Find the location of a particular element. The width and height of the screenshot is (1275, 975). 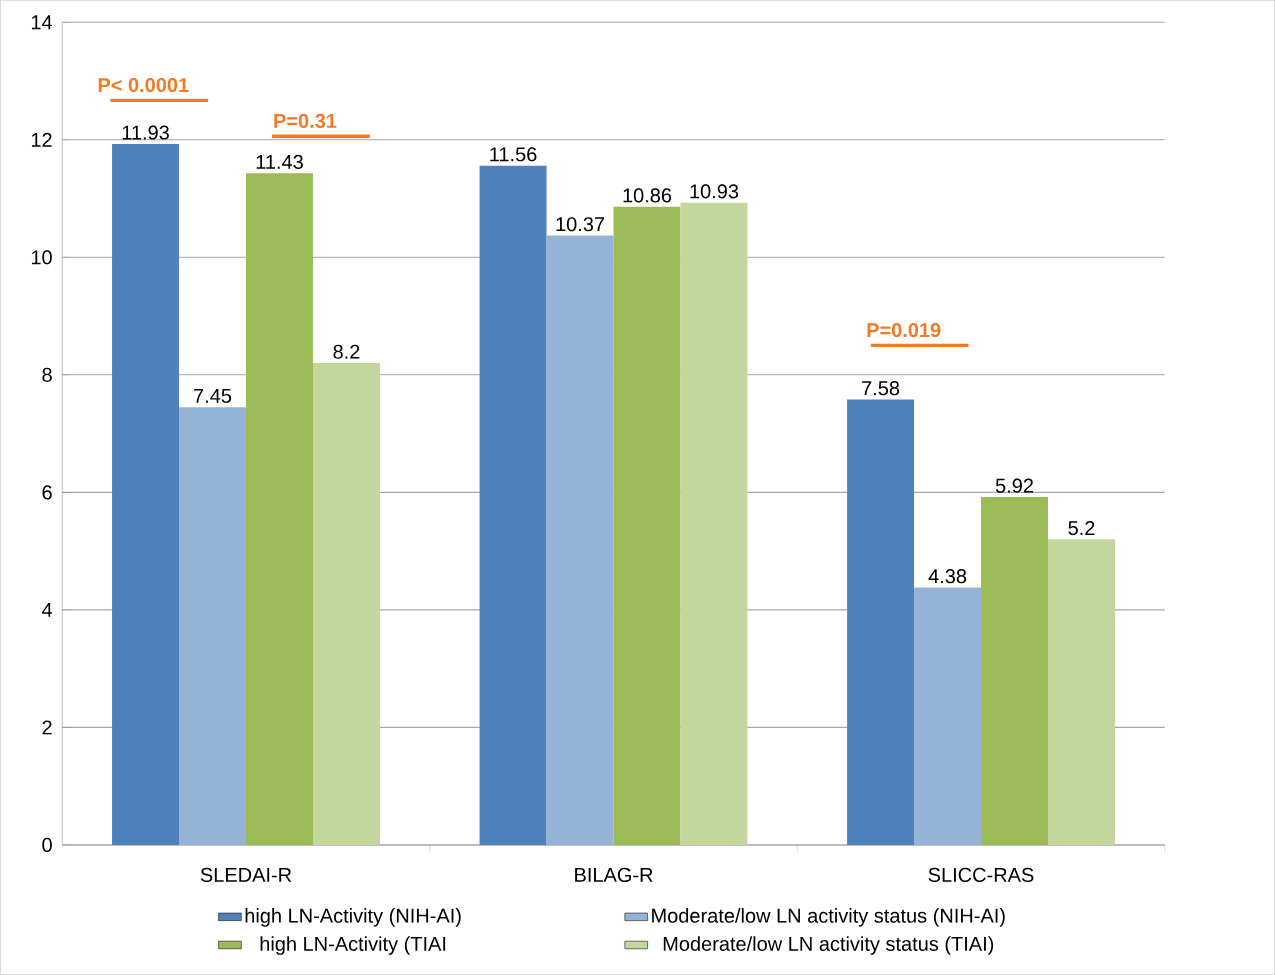

x-tick-label: SLICC-RAS is located at coordinates (981, 874).